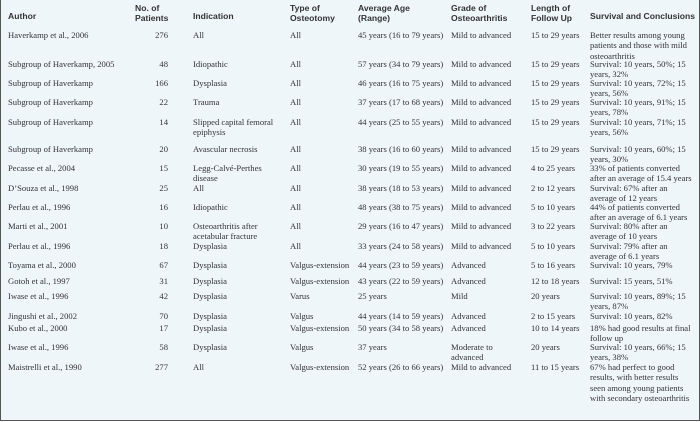 The width and height of the screenshot is (700, 422). I want to click on cell-patients: 42, so click(163, 296).